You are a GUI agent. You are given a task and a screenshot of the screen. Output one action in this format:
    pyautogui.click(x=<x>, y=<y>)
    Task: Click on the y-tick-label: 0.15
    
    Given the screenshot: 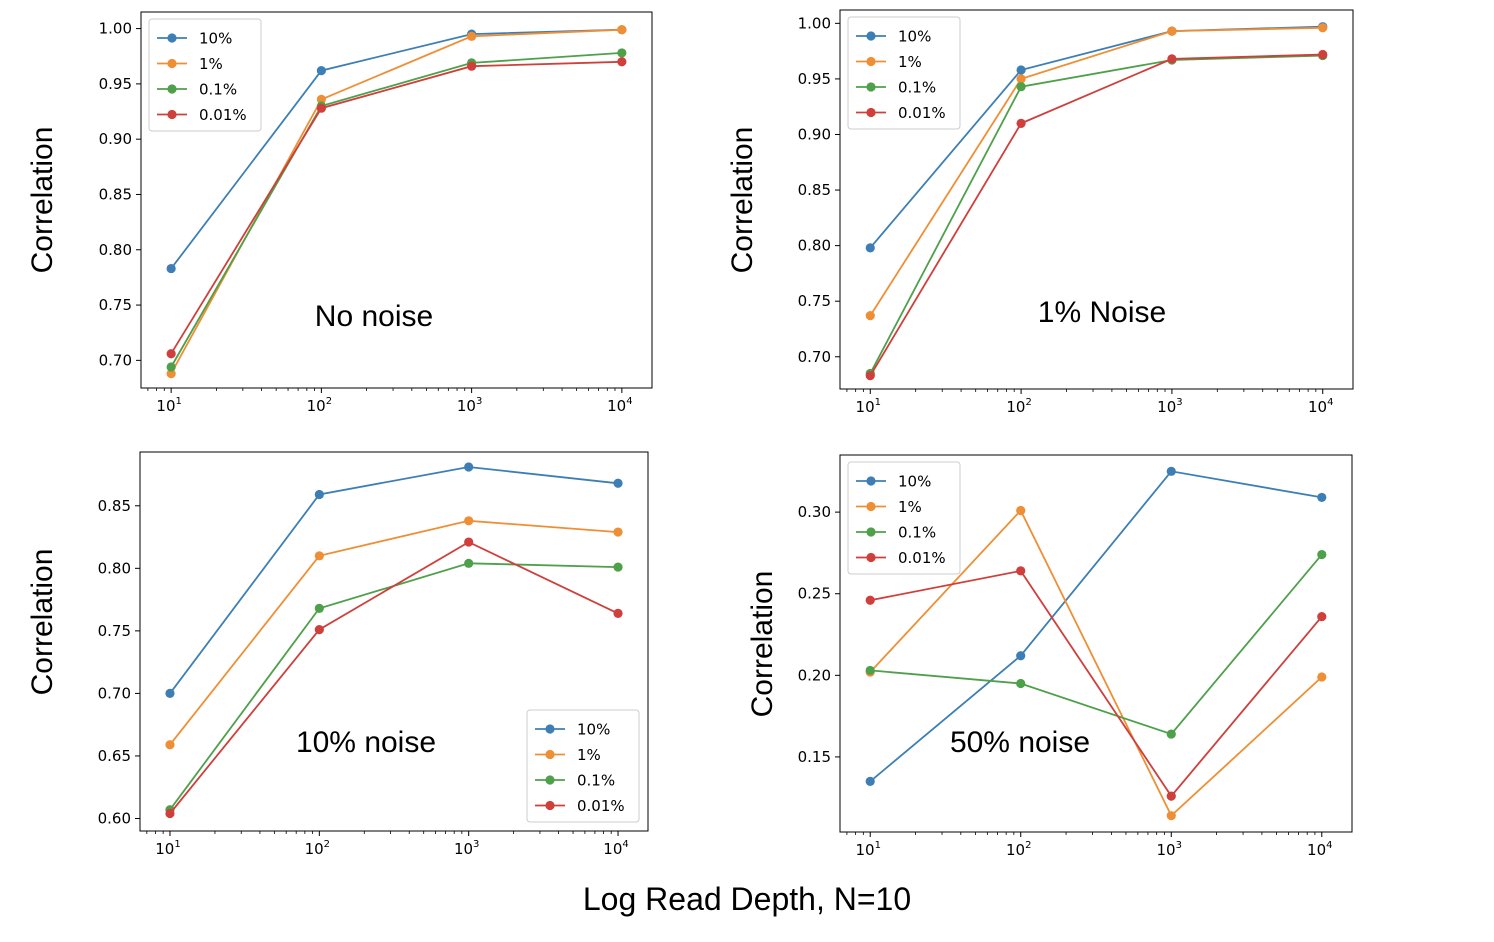 What is the action you would take?
    pyautogui.click(x=814, y=757)
    